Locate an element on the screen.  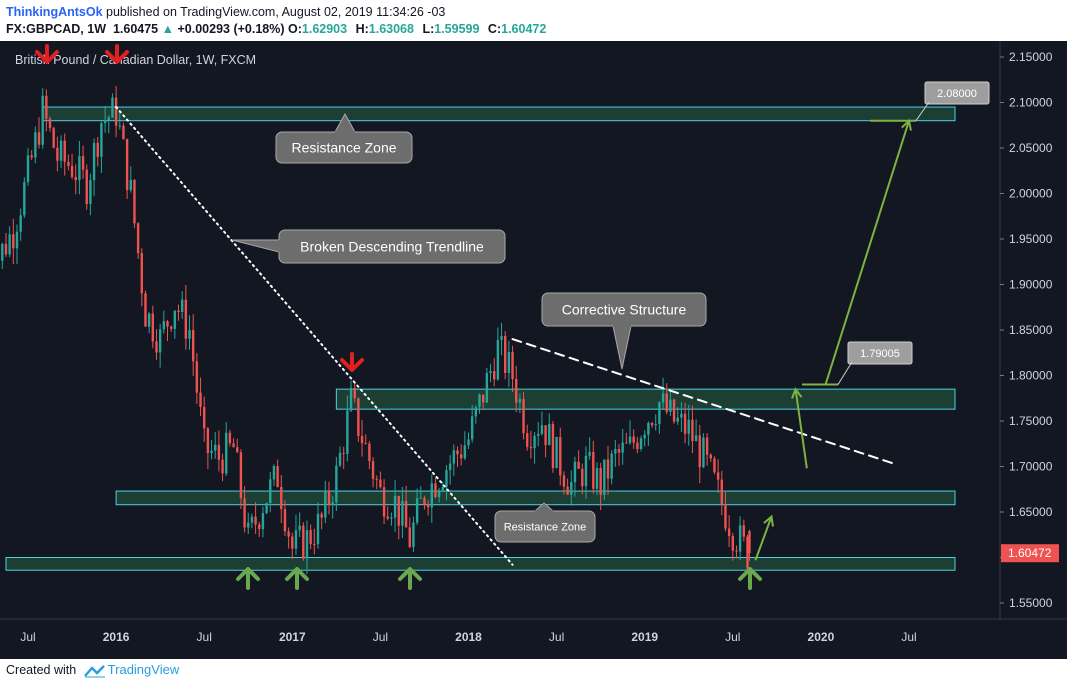
red-down-arrow-icon is located at coordinates (47, 54).